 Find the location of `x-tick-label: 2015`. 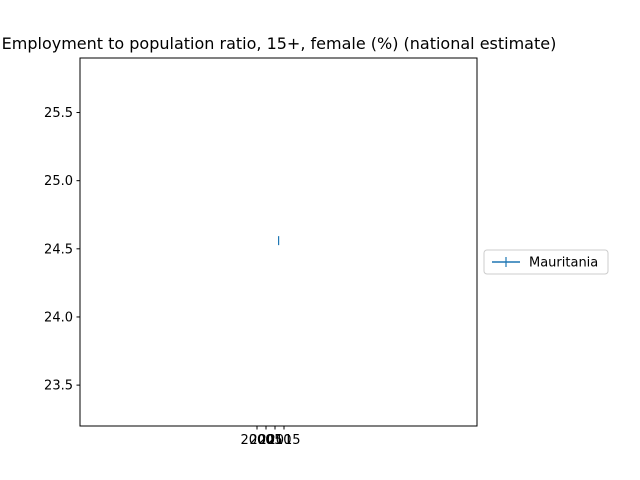

x-tick-label: 2015 is located at coordinates (283, 440).